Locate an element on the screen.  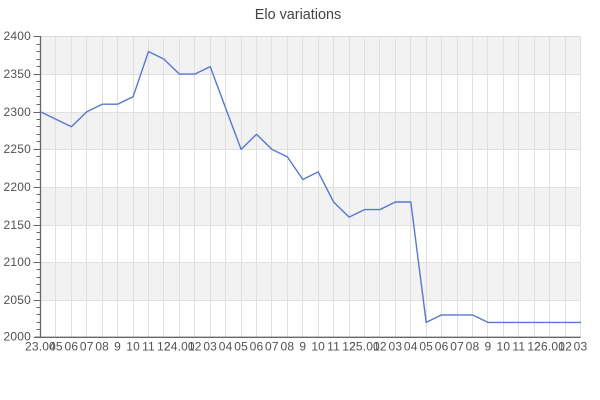
svg-text: 2300 is located at coordinates (18, 112).